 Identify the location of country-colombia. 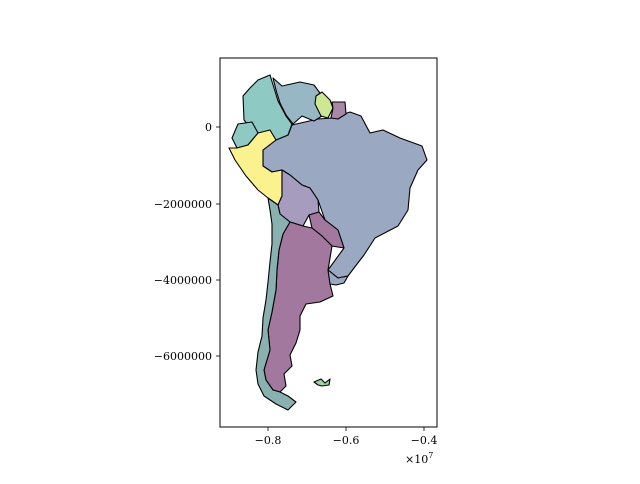
(267, 107).